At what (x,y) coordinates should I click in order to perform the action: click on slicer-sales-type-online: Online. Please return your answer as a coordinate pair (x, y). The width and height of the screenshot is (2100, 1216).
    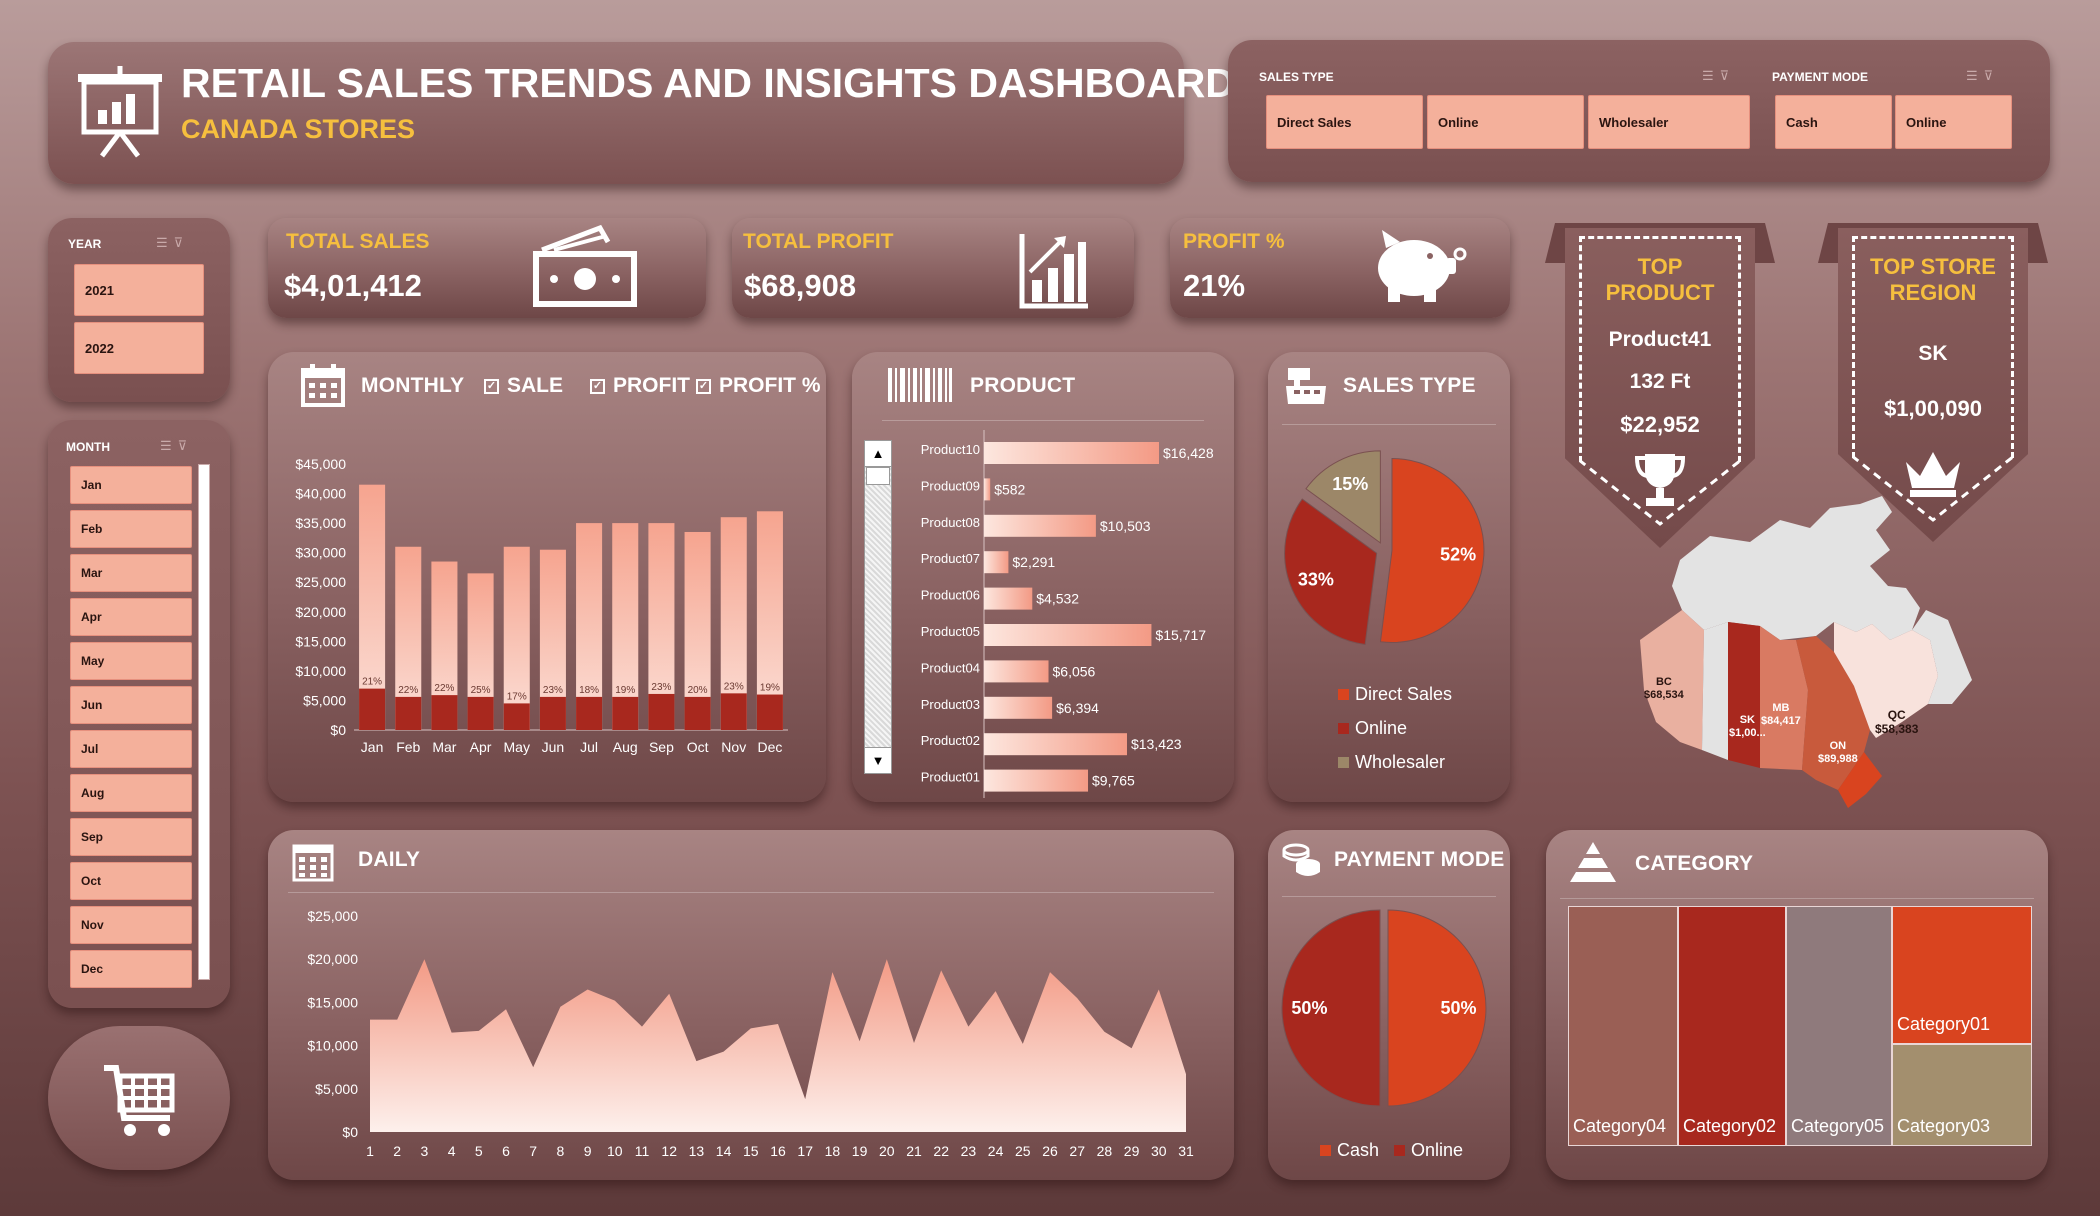
    Looking at the image, I should click on (1505, 122).